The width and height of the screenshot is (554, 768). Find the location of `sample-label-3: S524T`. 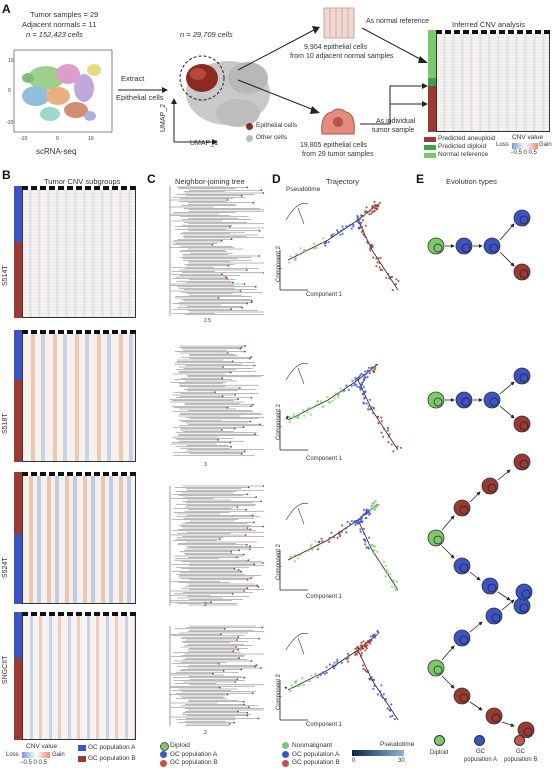

sample-label-3: S524T is located at coordinates (5, 567).